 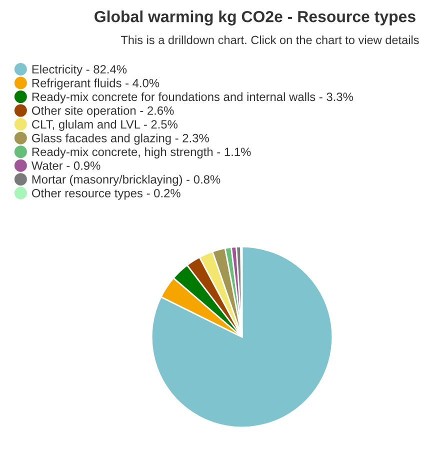 What do you see at coordinates (96, 84) in the screenshot?
I see `legend-label: Refrigerant fluids - 4.0%` at bounding box center [96, 84].